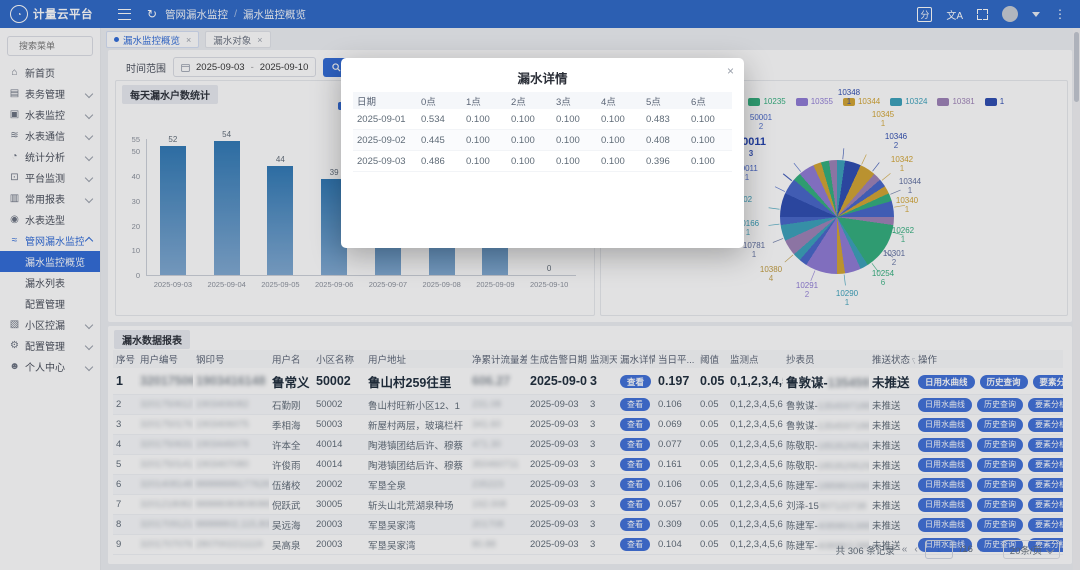 Image resolution: width=1080 pixels, height=570 pixels. I want to click on y-tick-label: 30, so click(135, 201).